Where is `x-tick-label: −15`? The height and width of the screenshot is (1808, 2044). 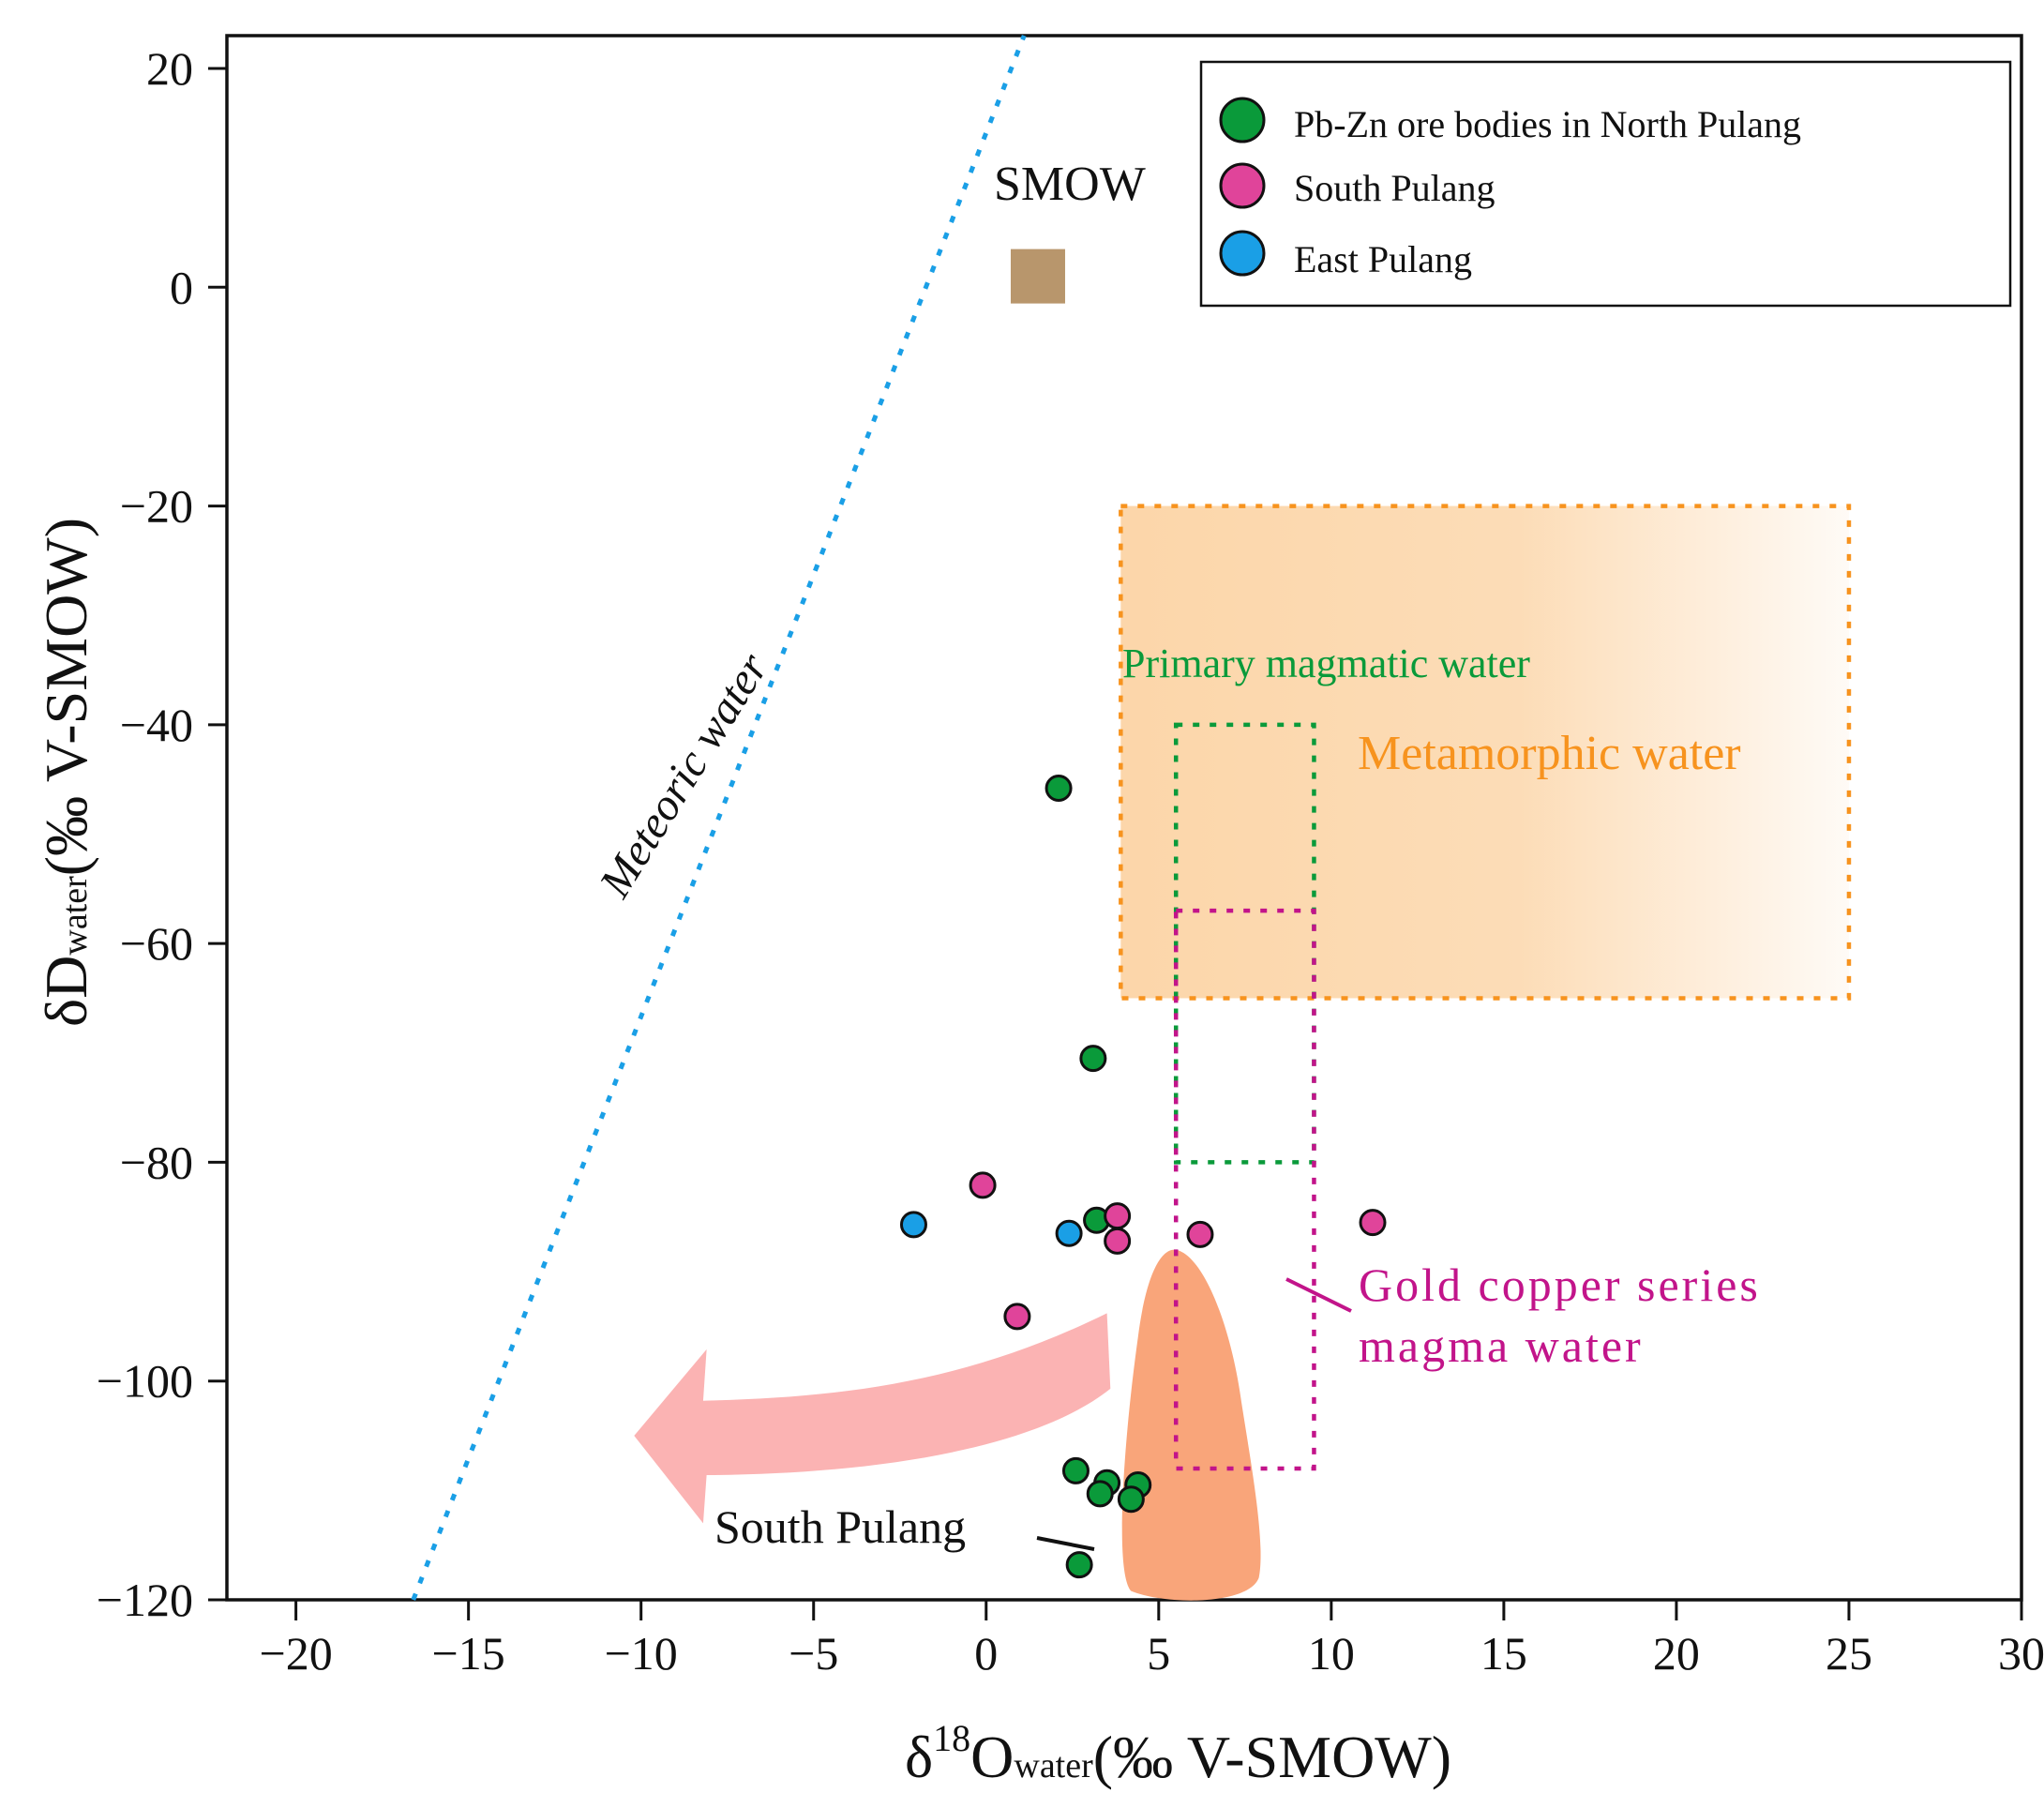 x-tick-label: −15 is located at coordinates (469, 1653).